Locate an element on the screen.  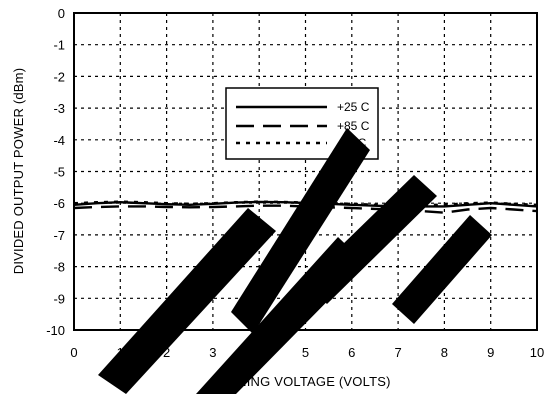
y-tick-label: -10 is located at coordinates (55, 330).